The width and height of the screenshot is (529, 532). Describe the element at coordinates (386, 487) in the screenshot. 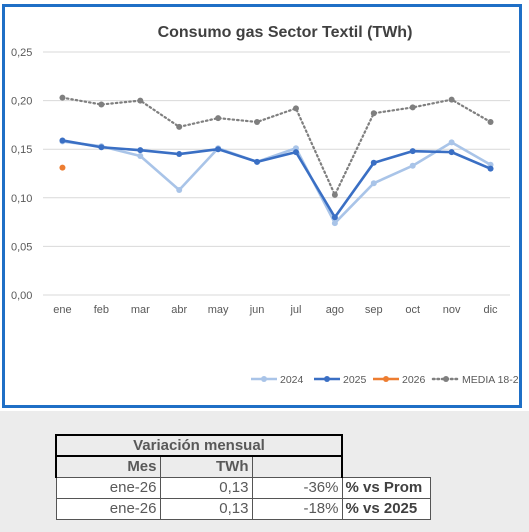

I see `row-label: % vs Prom` at that location.